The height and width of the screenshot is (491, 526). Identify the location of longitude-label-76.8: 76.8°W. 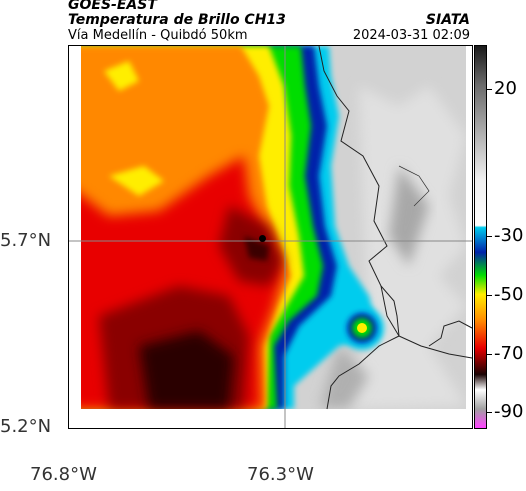
(63, 474).